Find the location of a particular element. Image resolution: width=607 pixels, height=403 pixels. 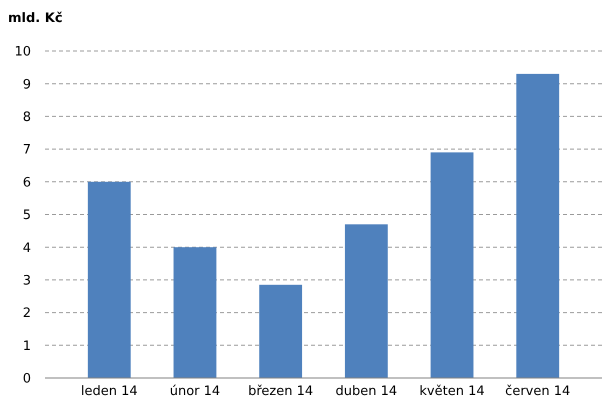

y-tick-label: 10 is located at coordinates (22, 52).